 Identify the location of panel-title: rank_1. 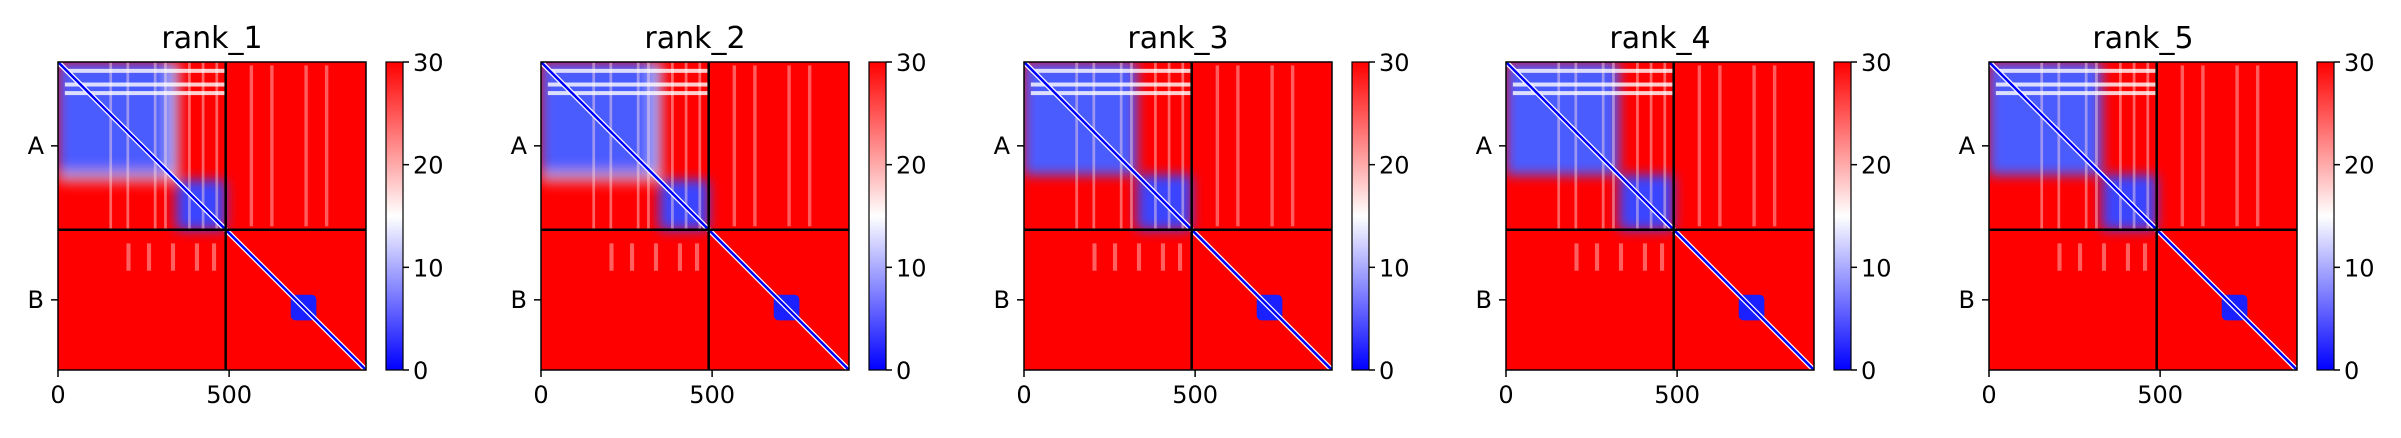
(211, 38).